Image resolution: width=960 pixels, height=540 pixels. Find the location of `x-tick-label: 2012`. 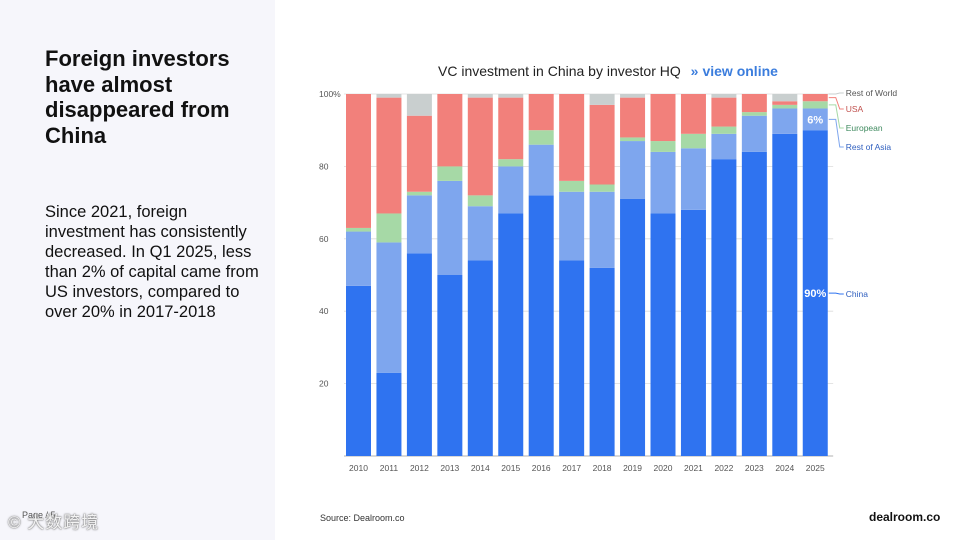

x-tick-label: 2012 is located at coordinates (419, 468).